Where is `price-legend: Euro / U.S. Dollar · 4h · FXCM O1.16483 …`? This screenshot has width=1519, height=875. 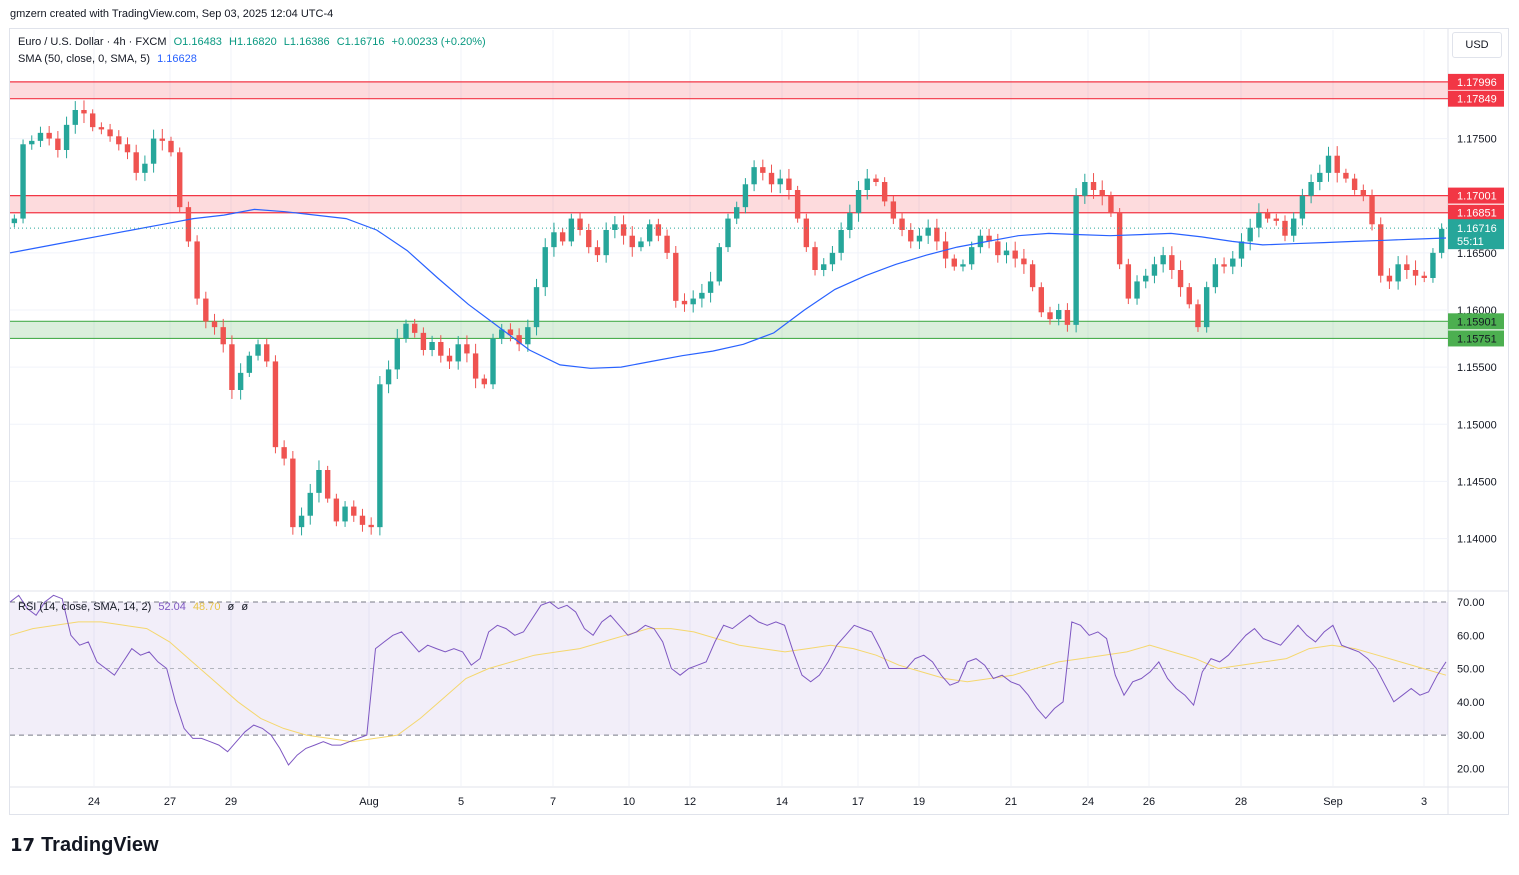
price-legend: Euro / U.S. Dollar · 4h · FXCM O1.16483 … is located at coordinates (254, 42).